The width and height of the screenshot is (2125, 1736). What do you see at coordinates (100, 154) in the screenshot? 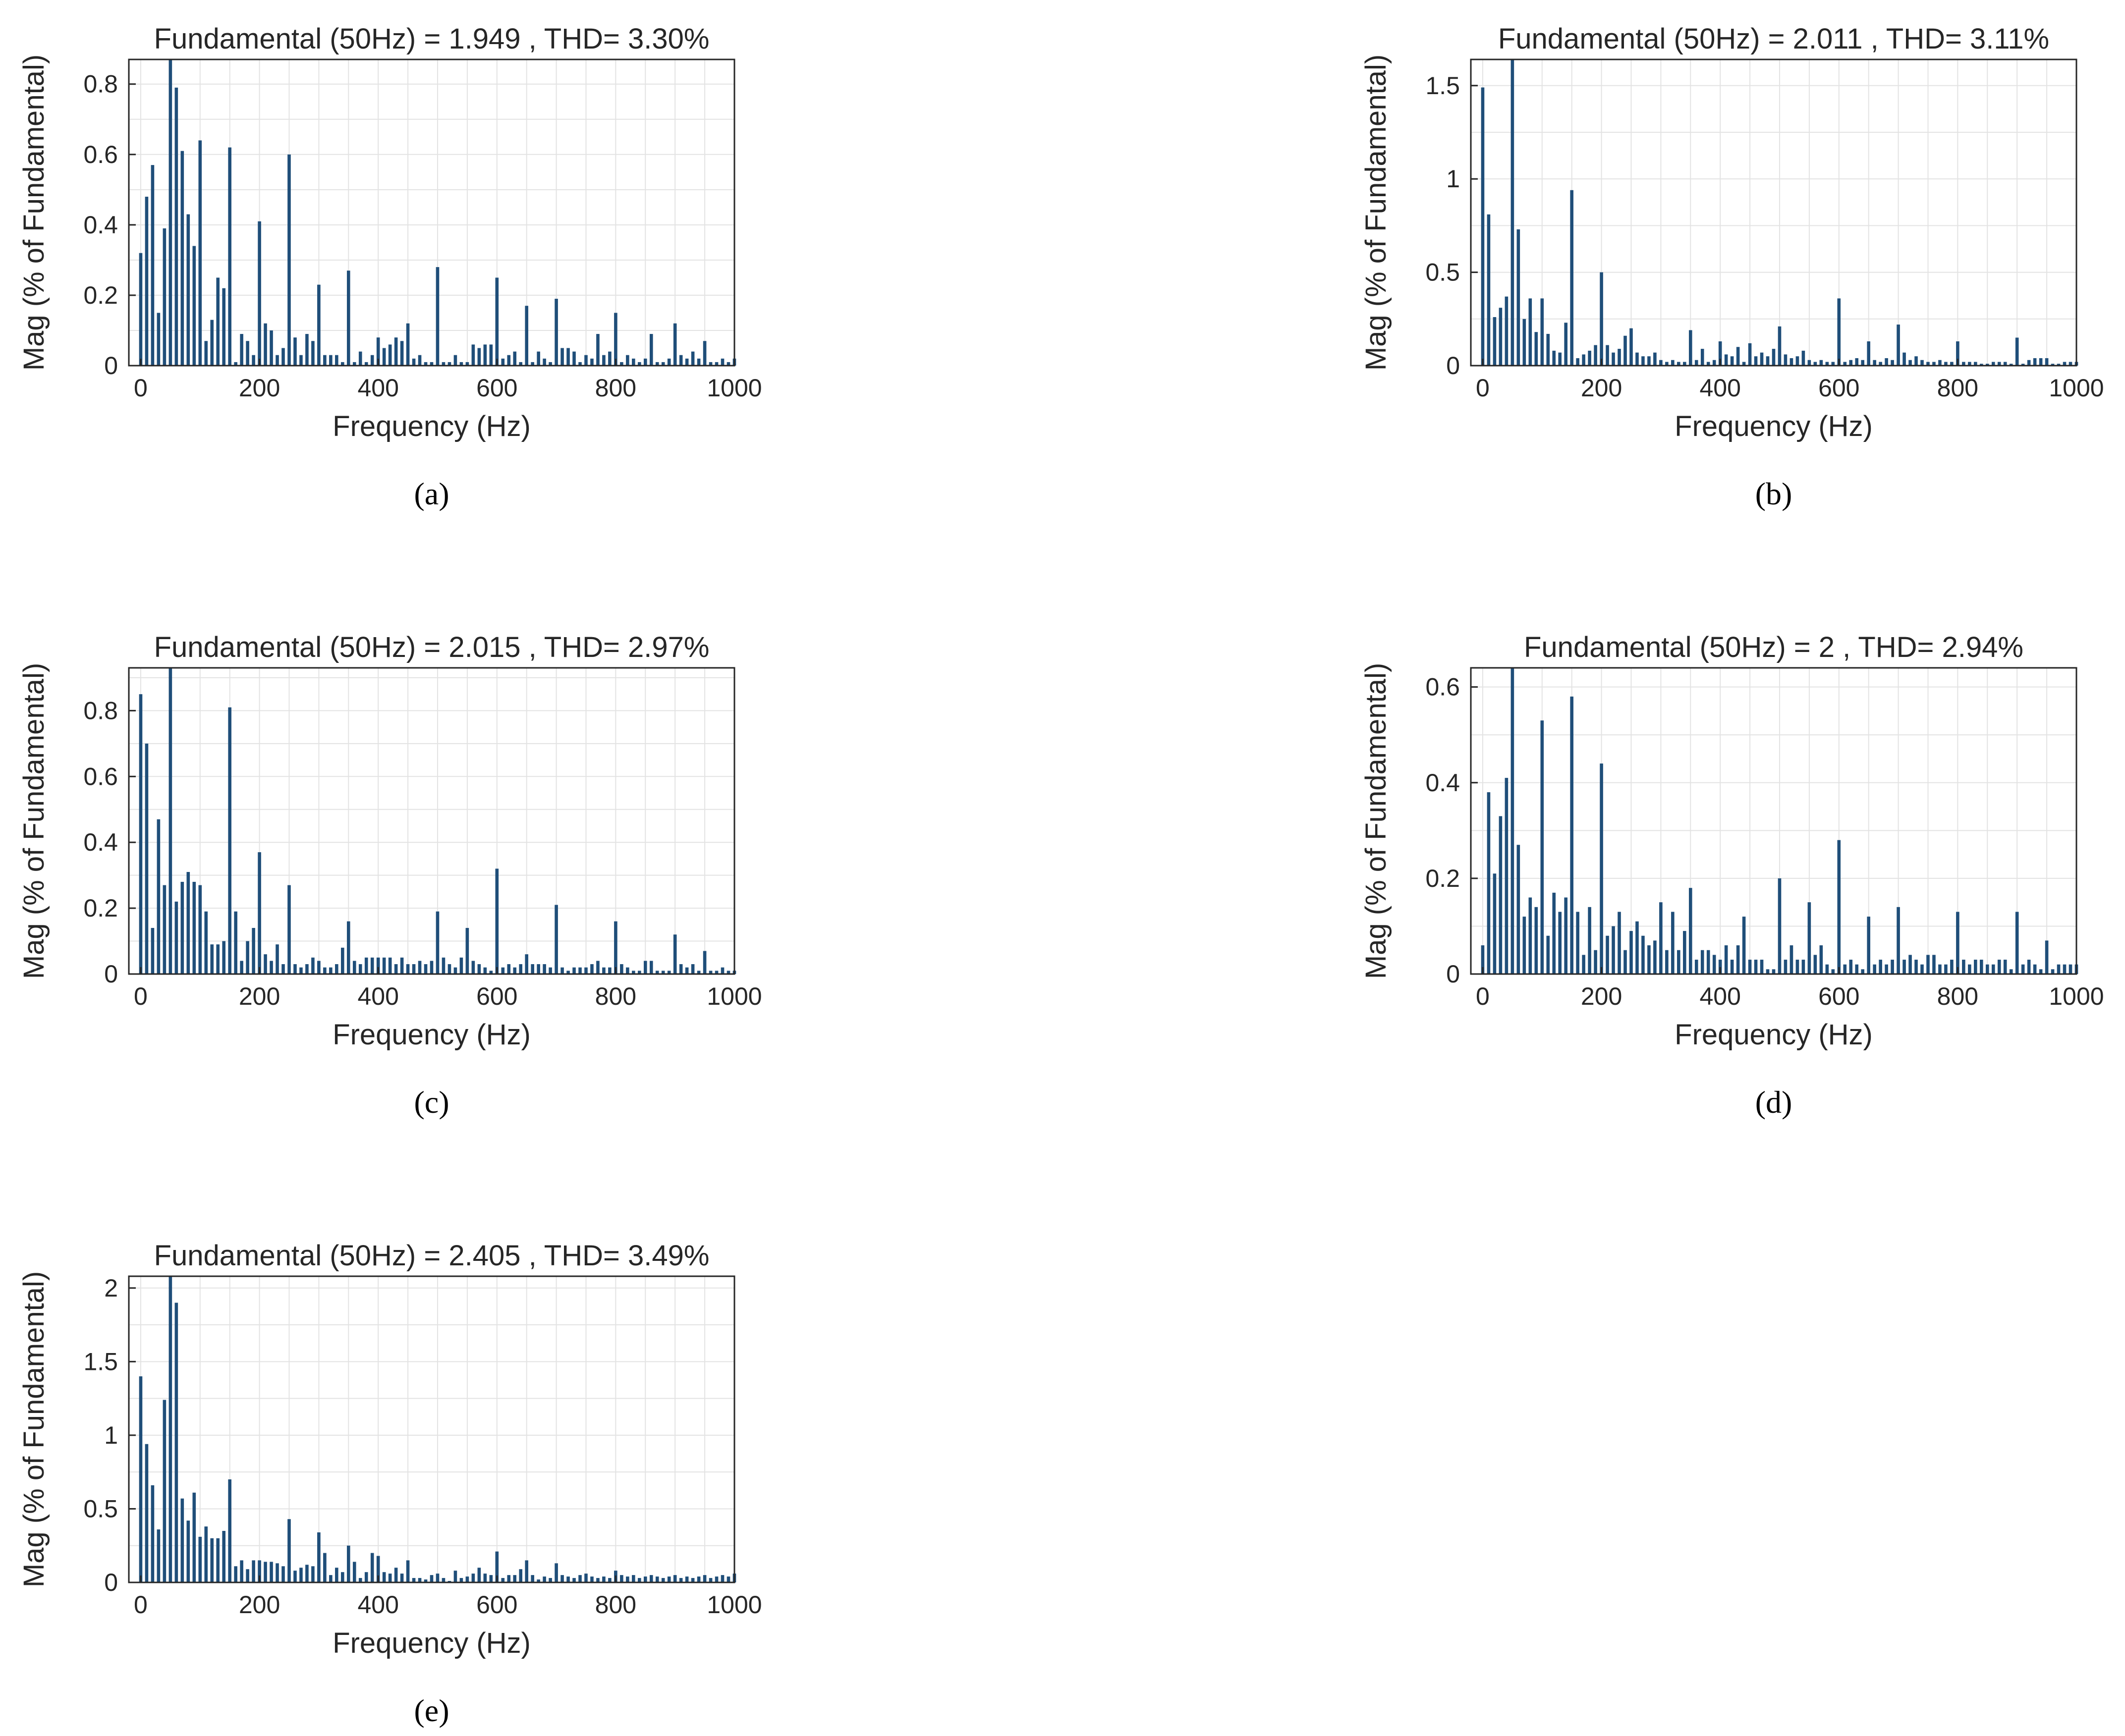
I see `y-tick-label: 0.6` at bounding box center [100, 154].